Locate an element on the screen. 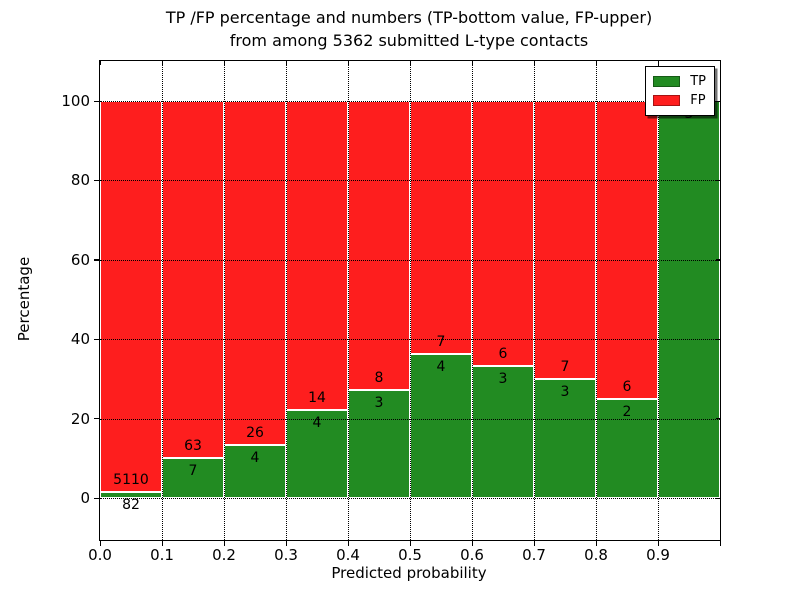 The image size is (800, 600). bar-count-label-fp: 7 is located at coordinates (565, 366).